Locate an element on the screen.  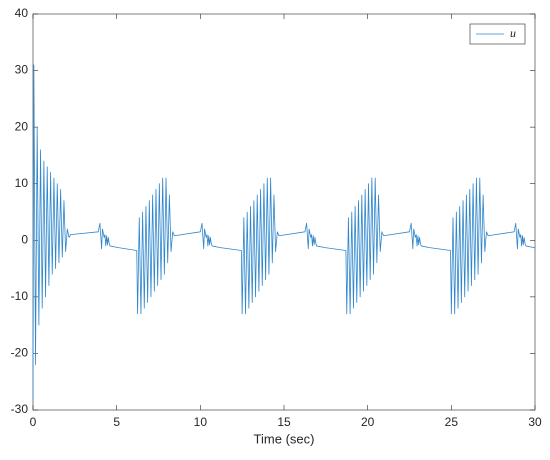
y-tick-label: 10 is located at coordinates (22, 183).